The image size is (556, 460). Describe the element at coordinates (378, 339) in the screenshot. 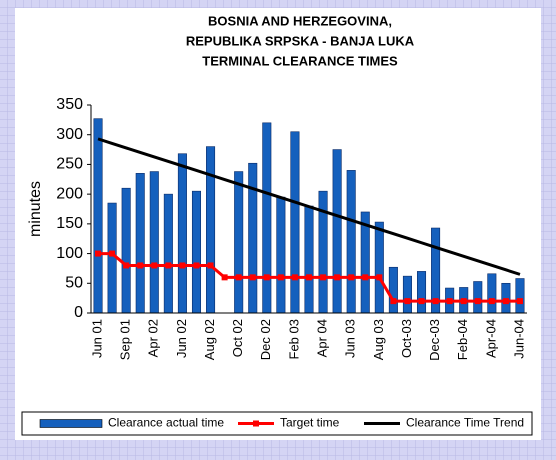

I see `x-tick-label: Aug 03` at that location.